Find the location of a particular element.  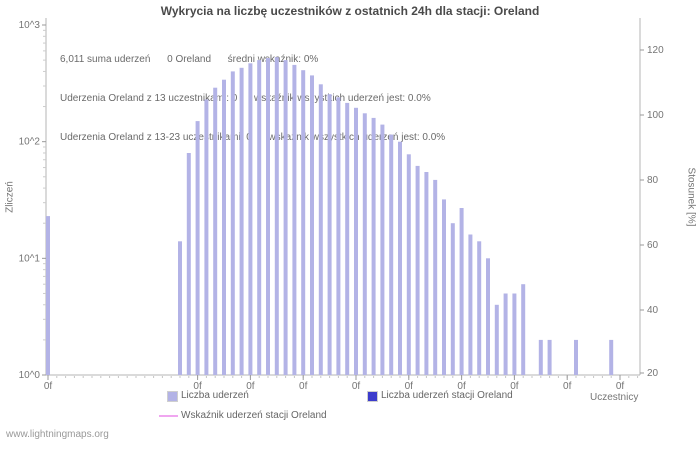

legend-swatch-station-strikes is located at coordinates (372, 396).